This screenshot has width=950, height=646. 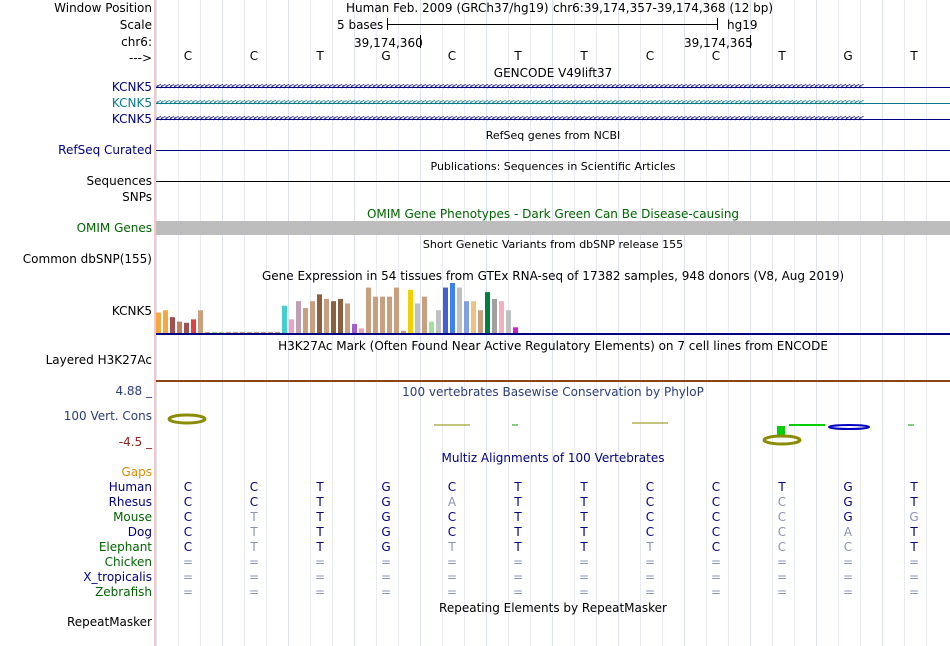 What do you see at coordinates (130, 487) in the screenshot?
I see `species-label: Human` at bounding box center [130, 487].